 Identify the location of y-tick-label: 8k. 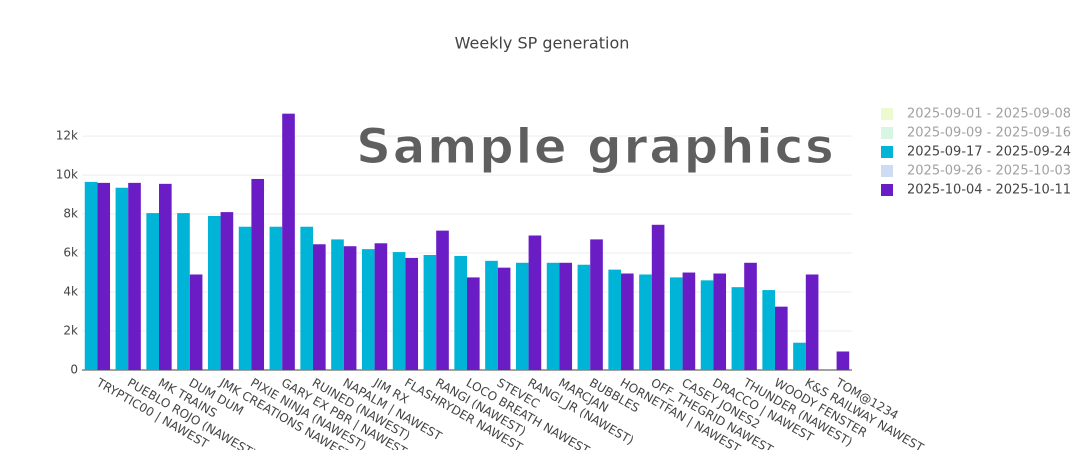
(70, 214).